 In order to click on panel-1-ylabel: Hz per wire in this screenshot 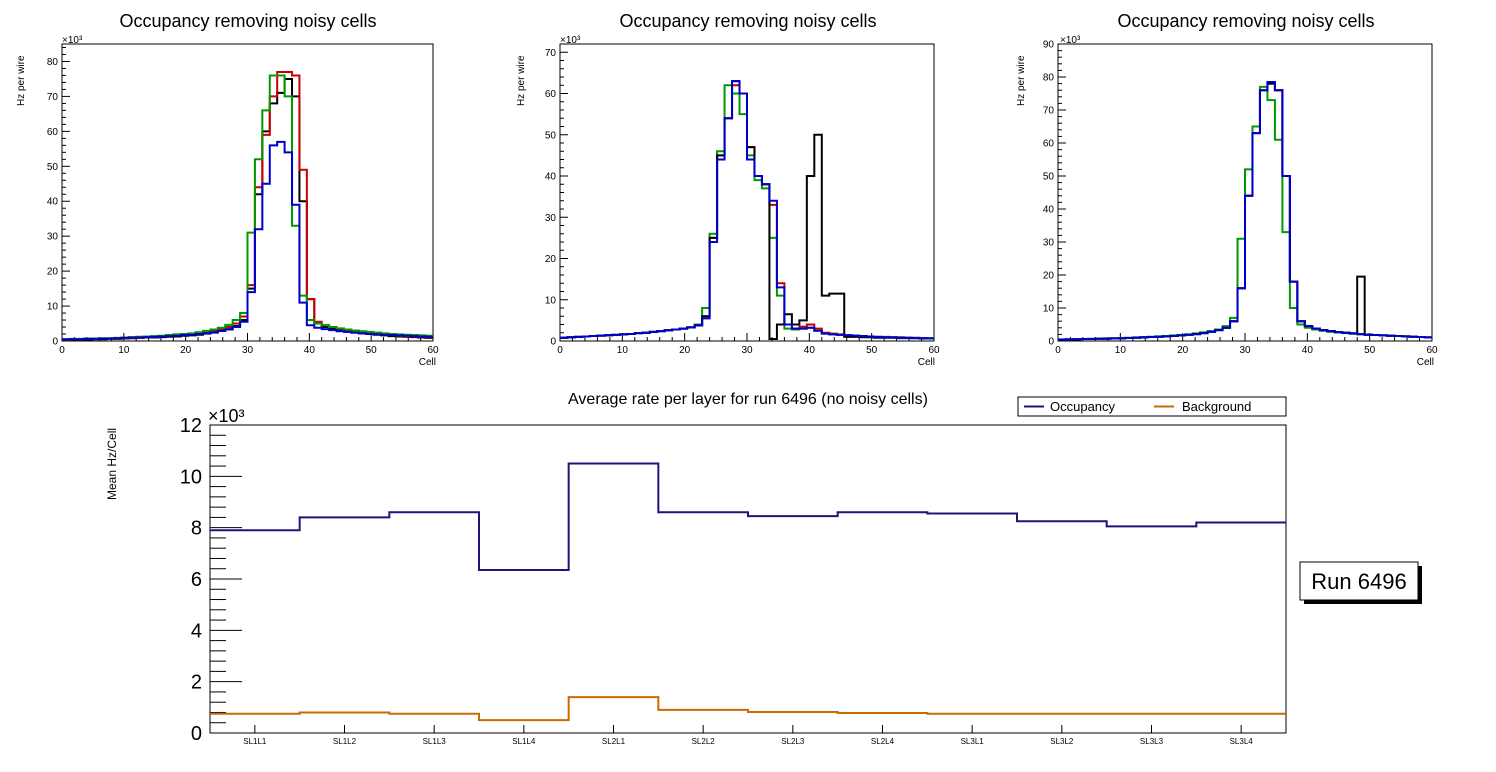, I will do `click(21, 80)`.